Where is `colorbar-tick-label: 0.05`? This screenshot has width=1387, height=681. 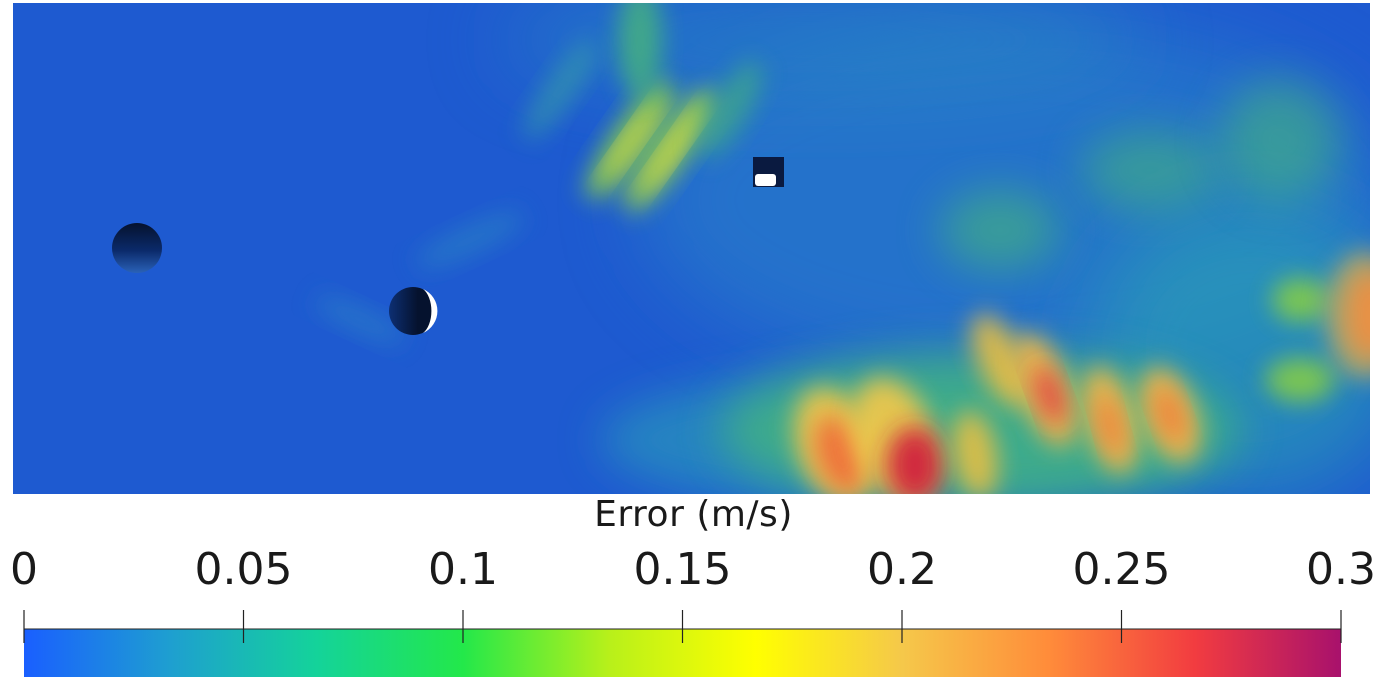 colorbar-tick-label: 0.05 is located at coordinates (243, 569).